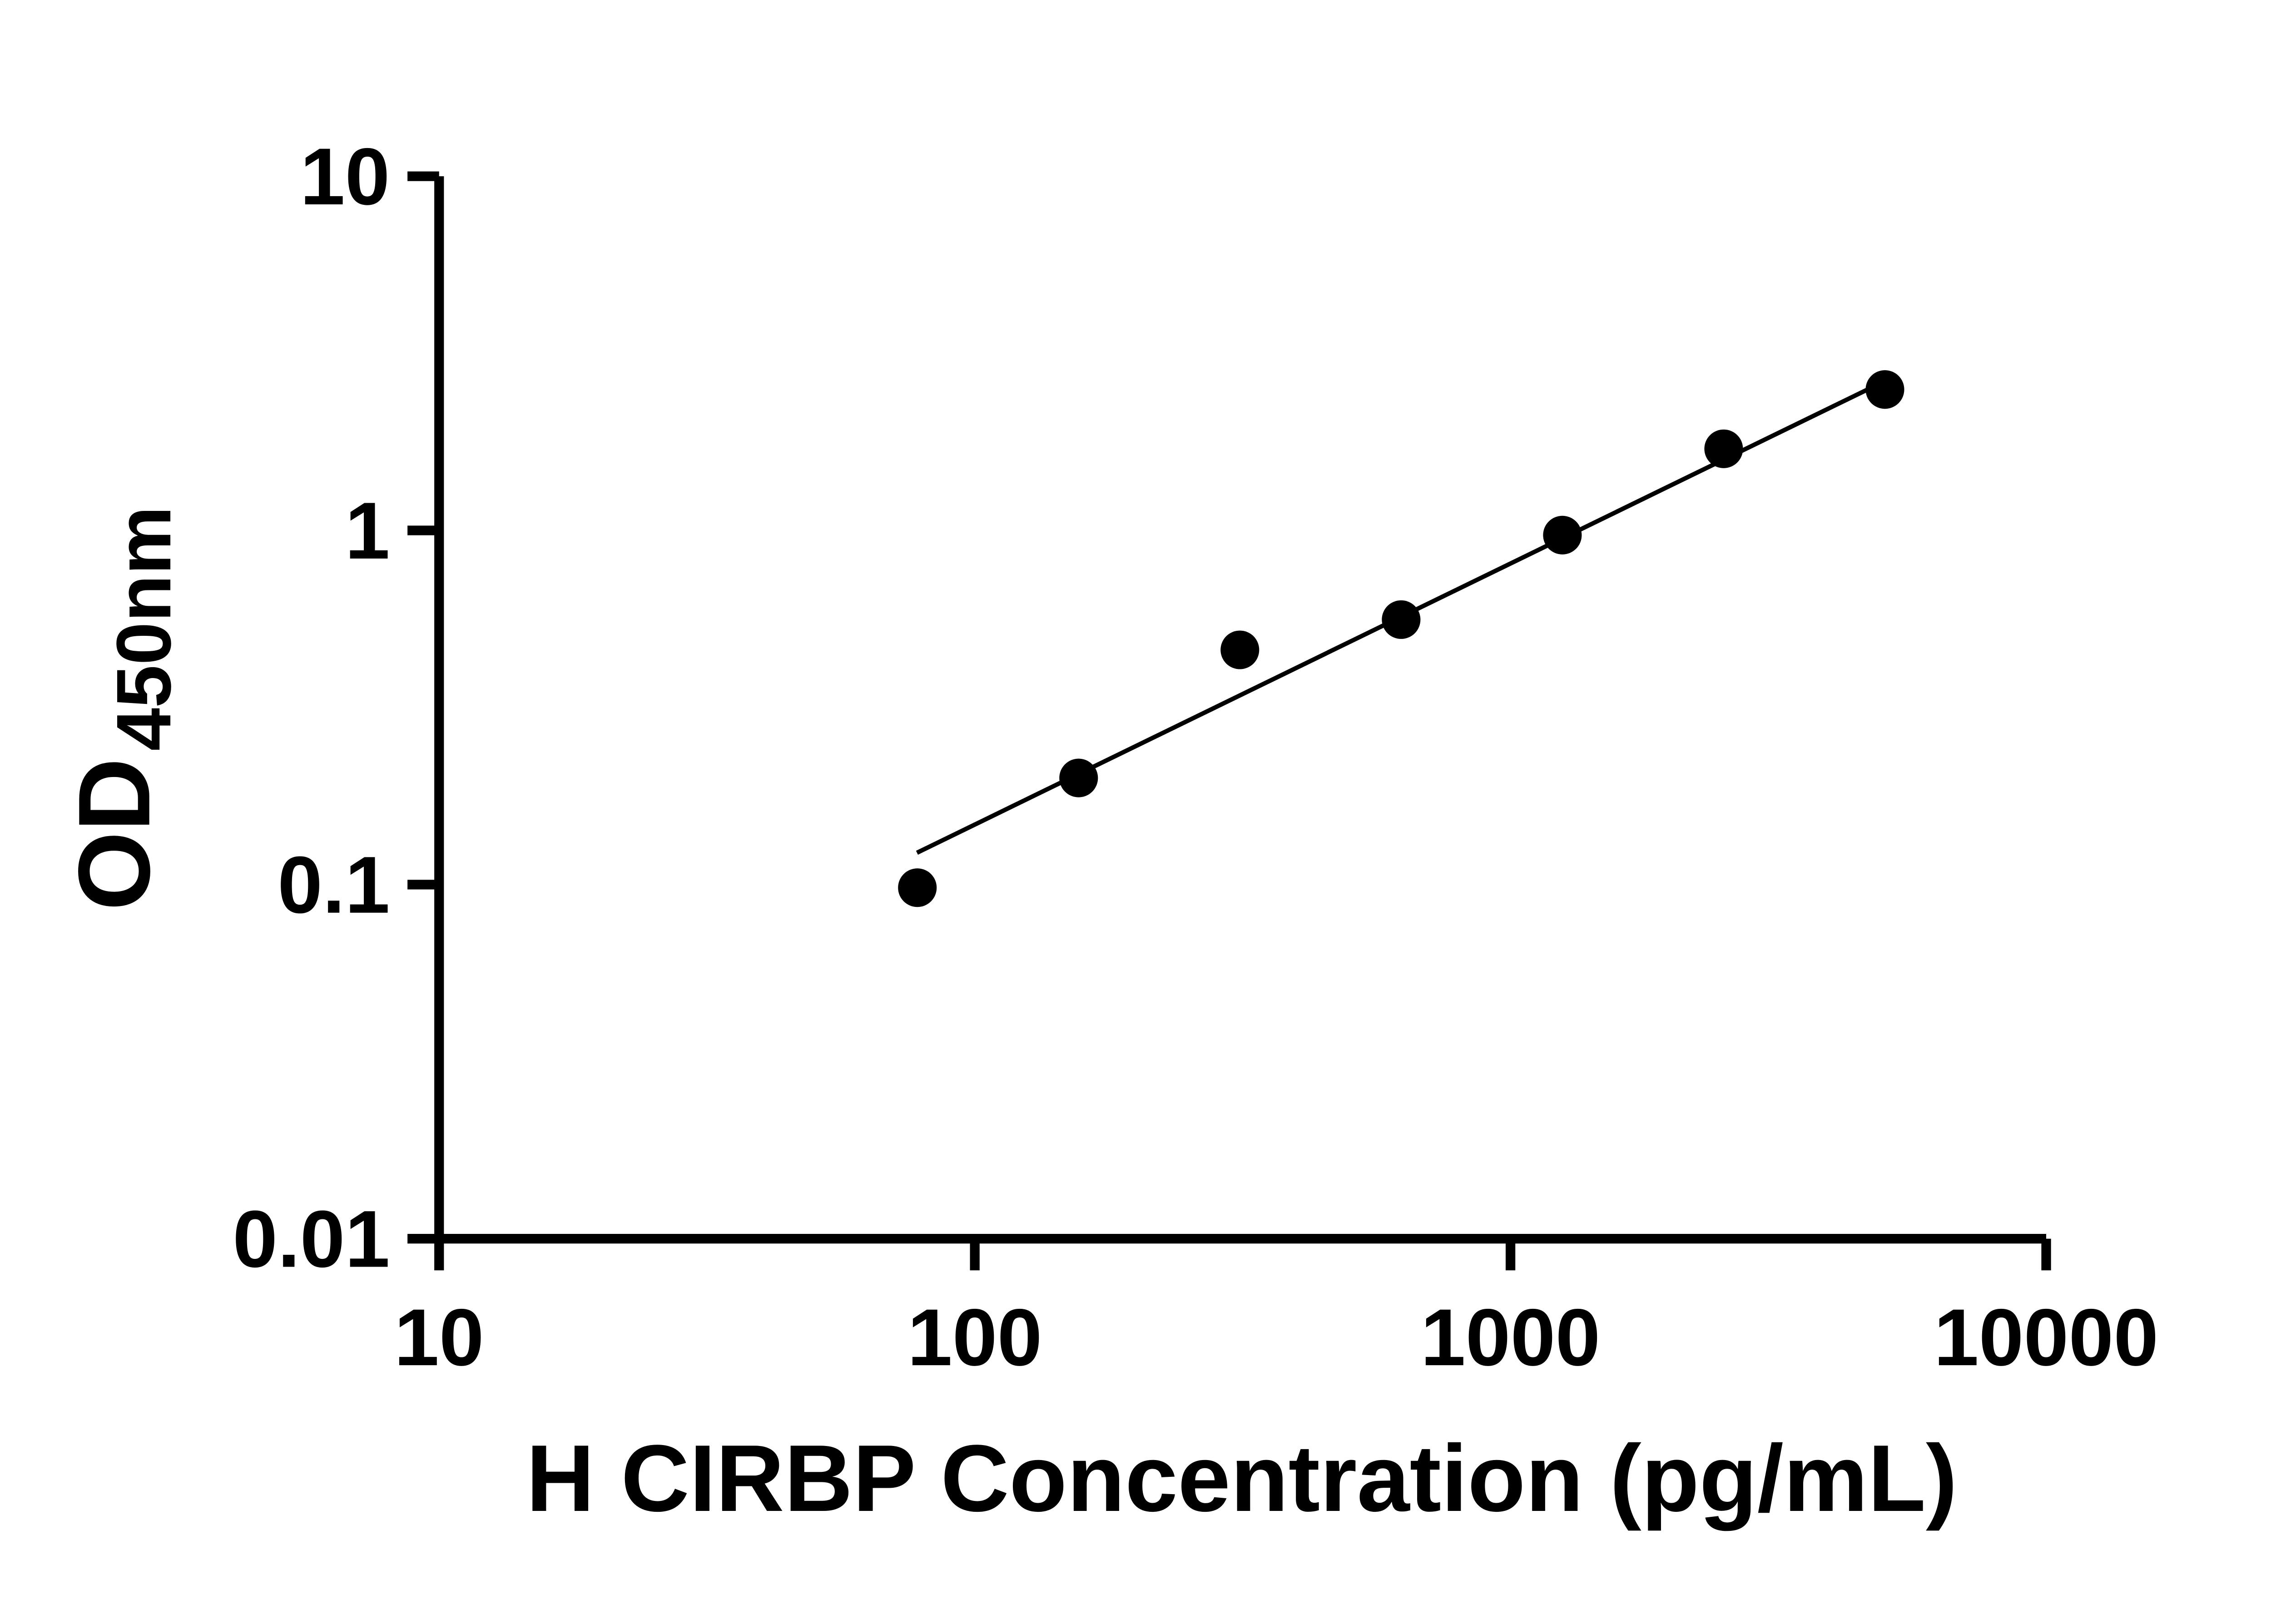 This screenshot has height=1624, width=2271. Describe the element at coordinates (1511, 1337) in the screenshot. I see `x-tick-label: 1000` at that location.